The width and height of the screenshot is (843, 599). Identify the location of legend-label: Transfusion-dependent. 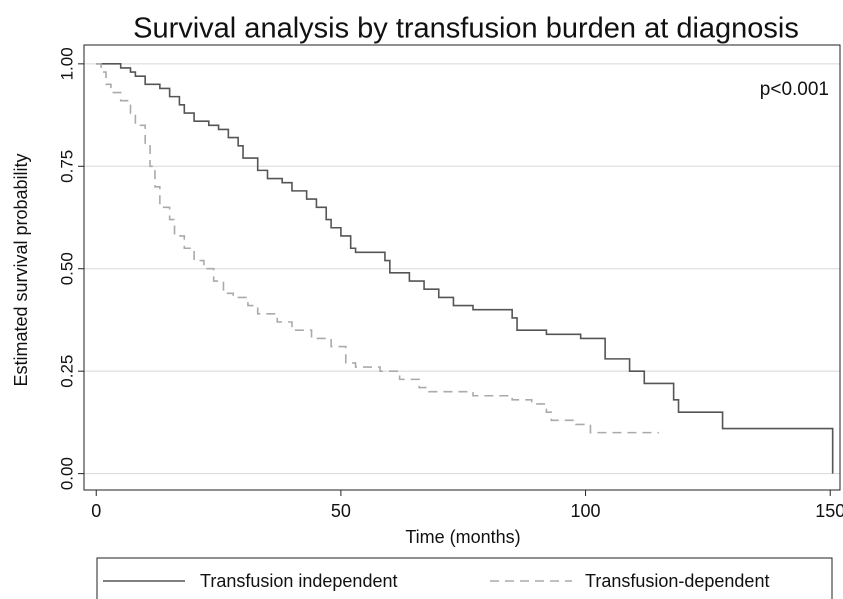
(677, 581).